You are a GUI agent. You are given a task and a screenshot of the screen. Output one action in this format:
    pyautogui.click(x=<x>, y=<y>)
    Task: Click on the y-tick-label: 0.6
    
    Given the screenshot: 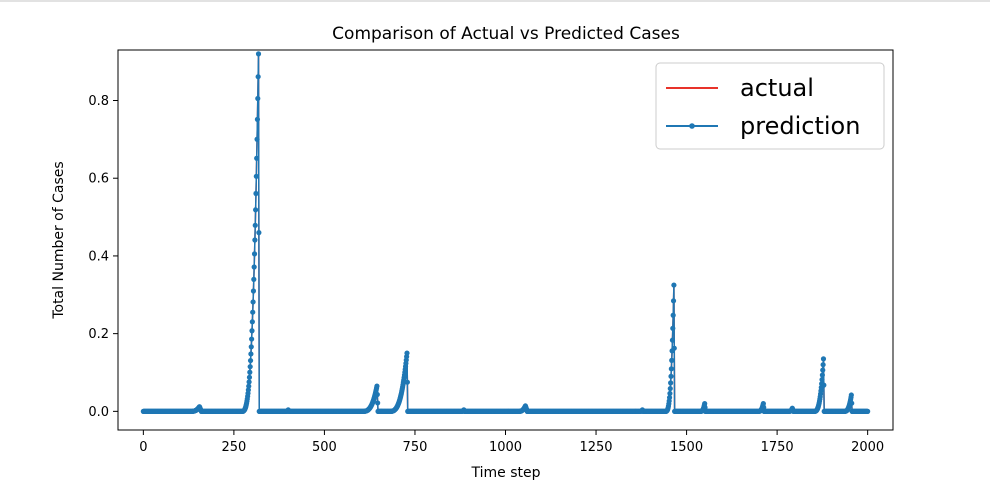 What is the action you would take?
    pyautogui.click(x=98, y=179)
    